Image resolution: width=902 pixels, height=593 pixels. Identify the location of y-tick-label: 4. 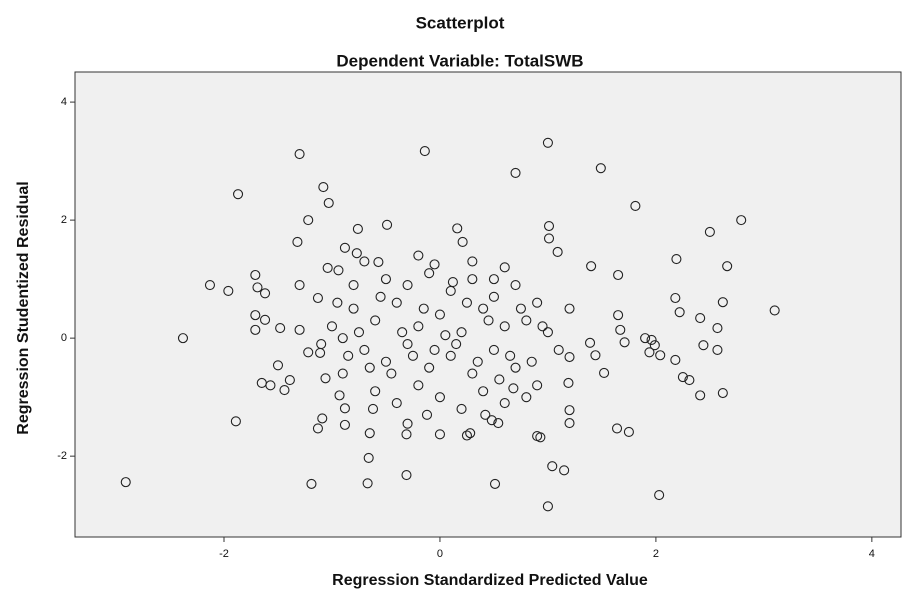
(64, 102).